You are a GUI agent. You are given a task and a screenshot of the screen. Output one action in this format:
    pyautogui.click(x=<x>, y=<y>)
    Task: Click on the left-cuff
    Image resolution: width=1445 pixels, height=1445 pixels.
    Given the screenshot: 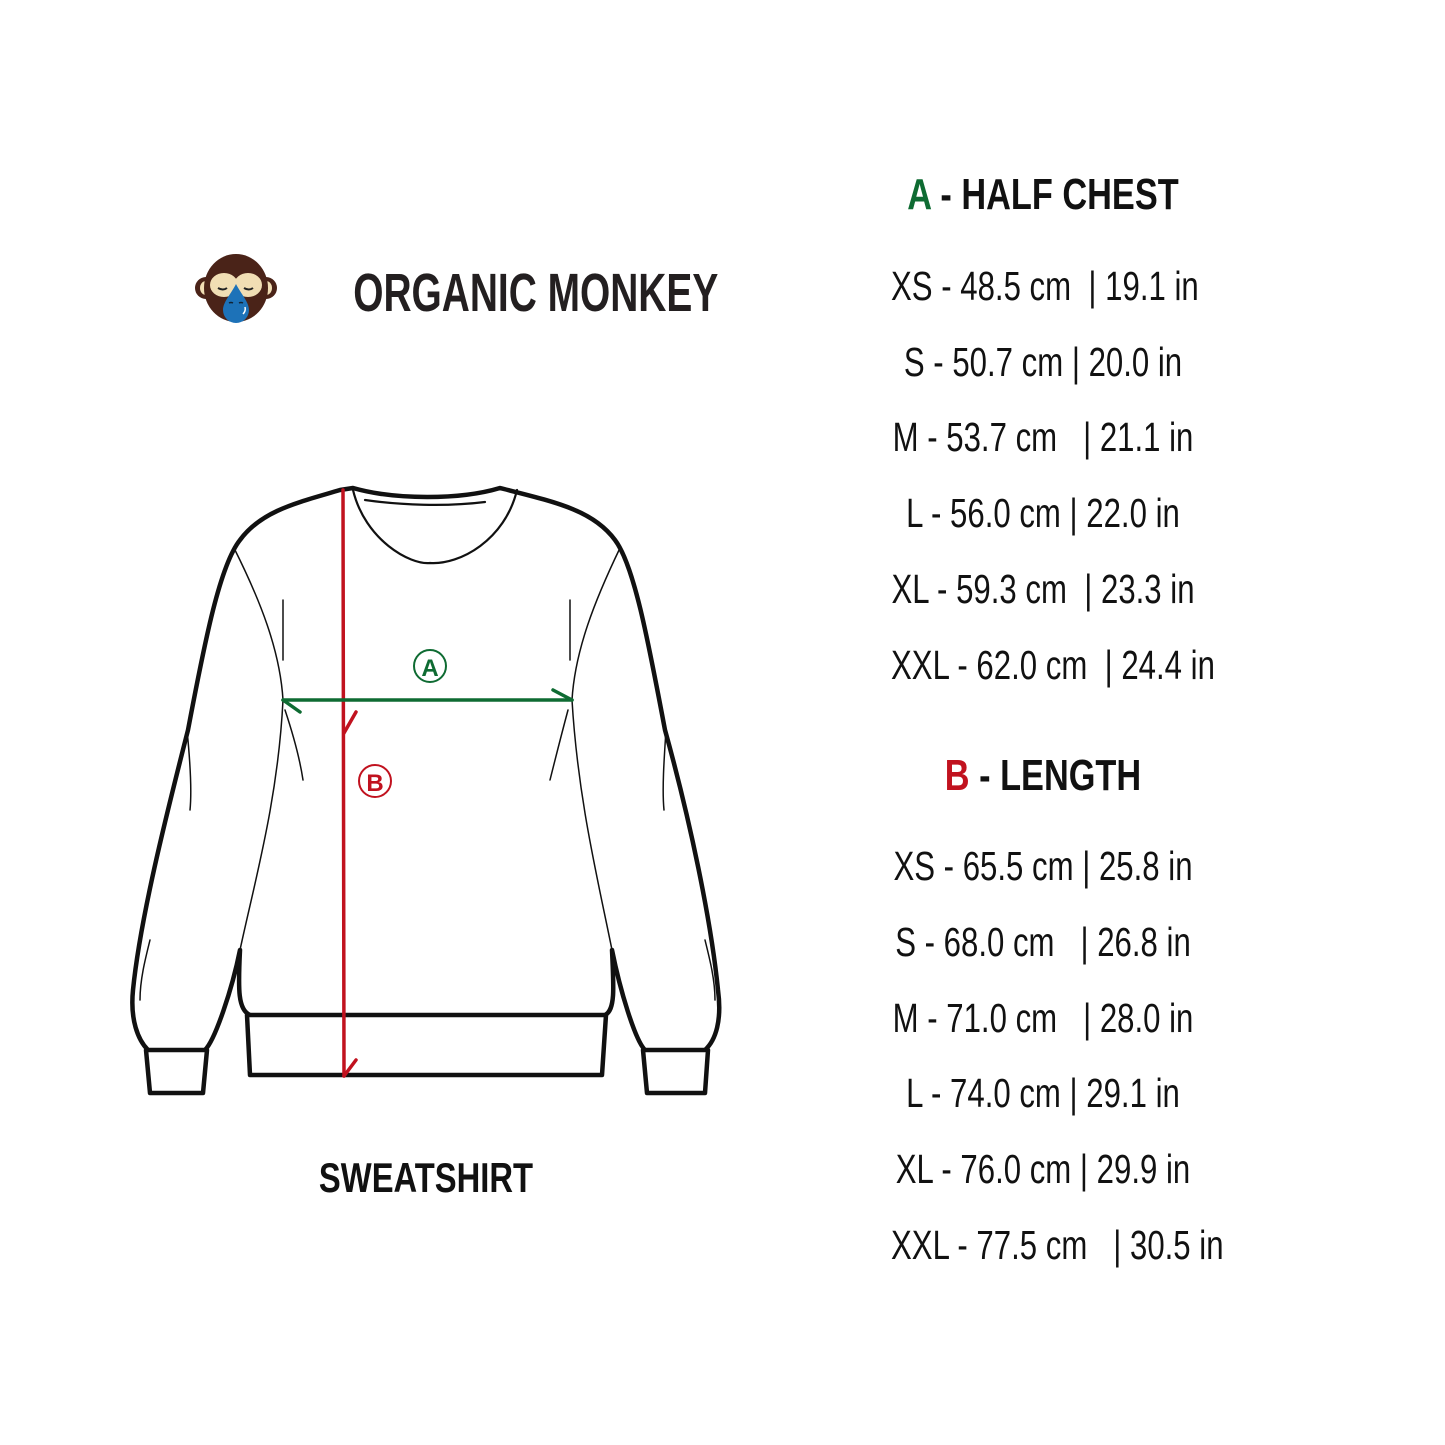 What is the action you would take?
    pyautogui.click(x=176, y=1071)
    